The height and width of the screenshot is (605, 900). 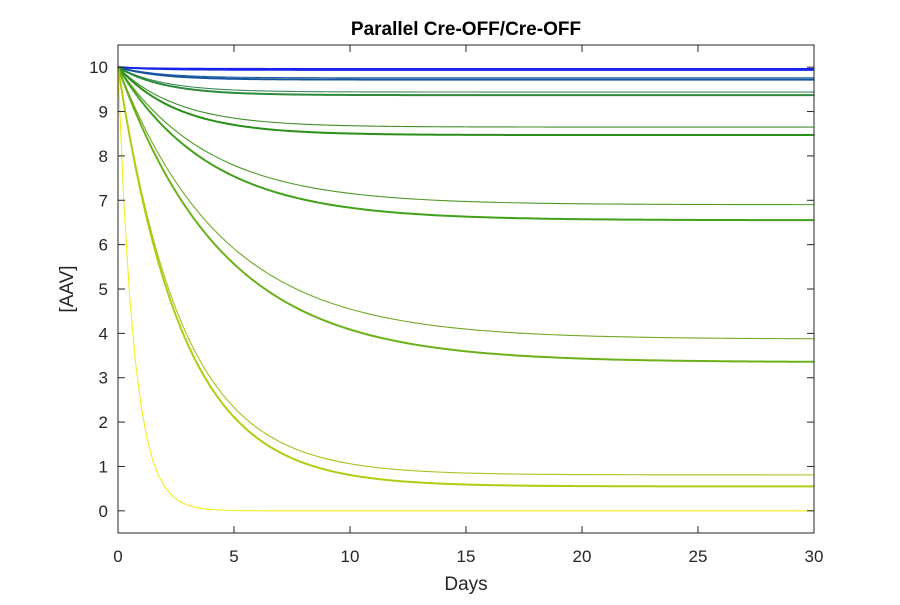 What do you see at coordinates (103, 112) in the screenshot?
I see `y-tick-label: 9` at bounding box center [103, 112].